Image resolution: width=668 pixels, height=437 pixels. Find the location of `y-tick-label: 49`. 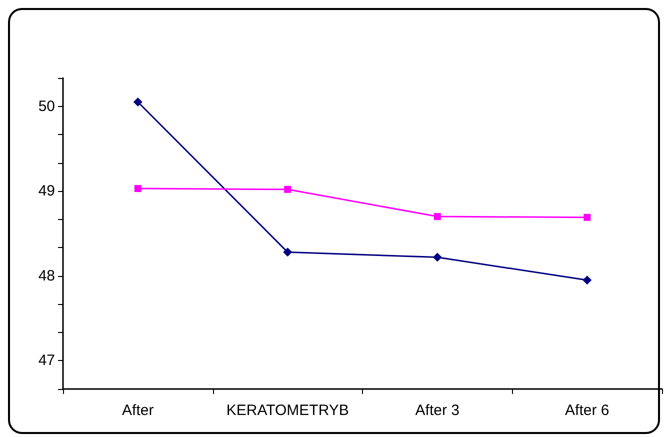

y-tick-label: 49 is located at coordinates (46, 191).